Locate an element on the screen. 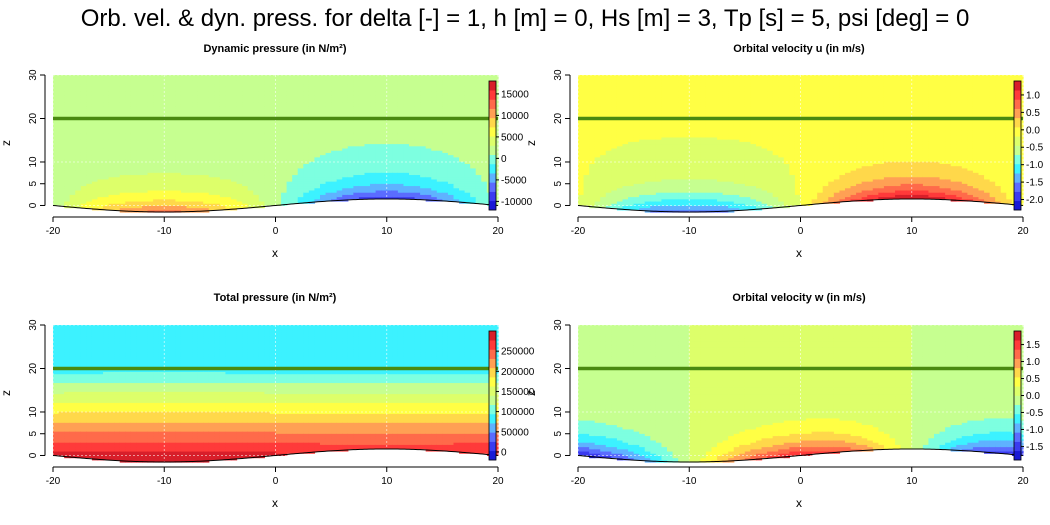 Image resolution: width=1050 pixels, height=525 pixels. colorbar-tick-label: 10000 is located at coordinates (515, 116).